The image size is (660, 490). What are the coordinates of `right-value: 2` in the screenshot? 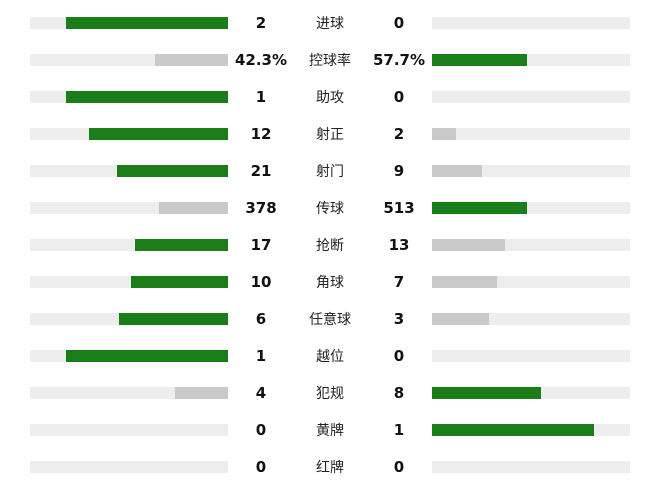 It's located at (399, 133).